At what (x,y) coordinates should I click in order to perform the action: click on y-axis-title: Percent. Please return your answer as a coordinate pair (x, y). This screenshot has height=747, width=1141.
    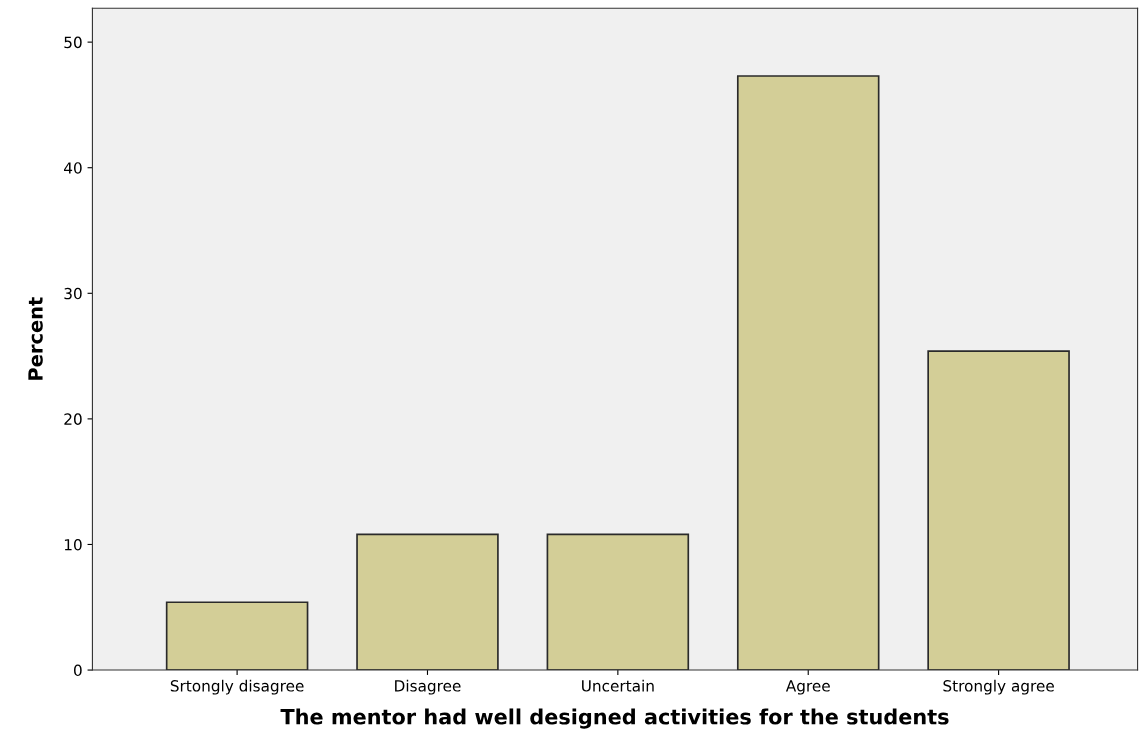
    Looking at the image, I should click on (35, 338).